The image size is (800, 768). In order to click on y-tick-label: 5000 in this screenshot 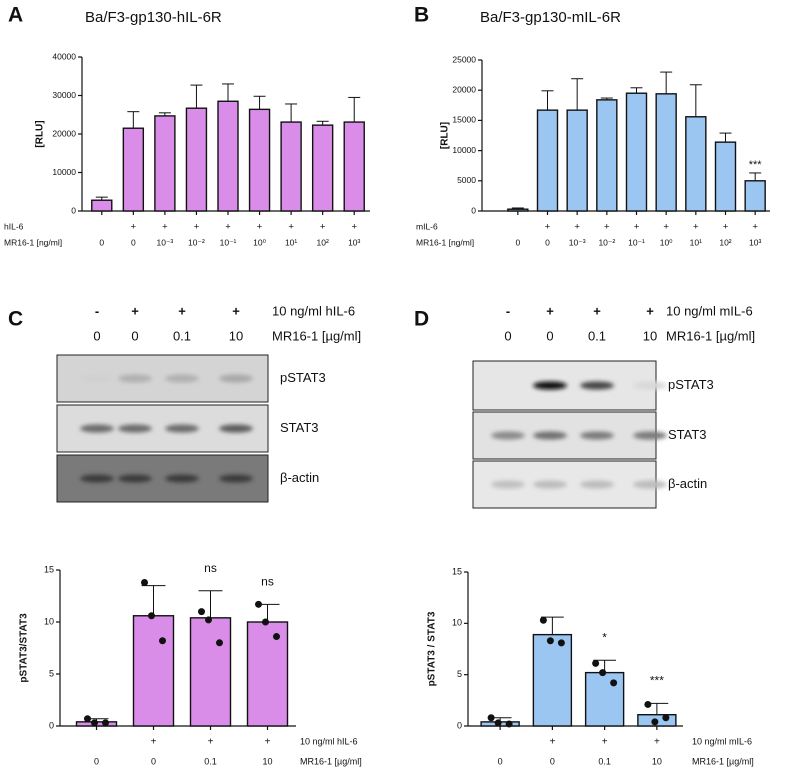, I will do `click(466, 180)`.